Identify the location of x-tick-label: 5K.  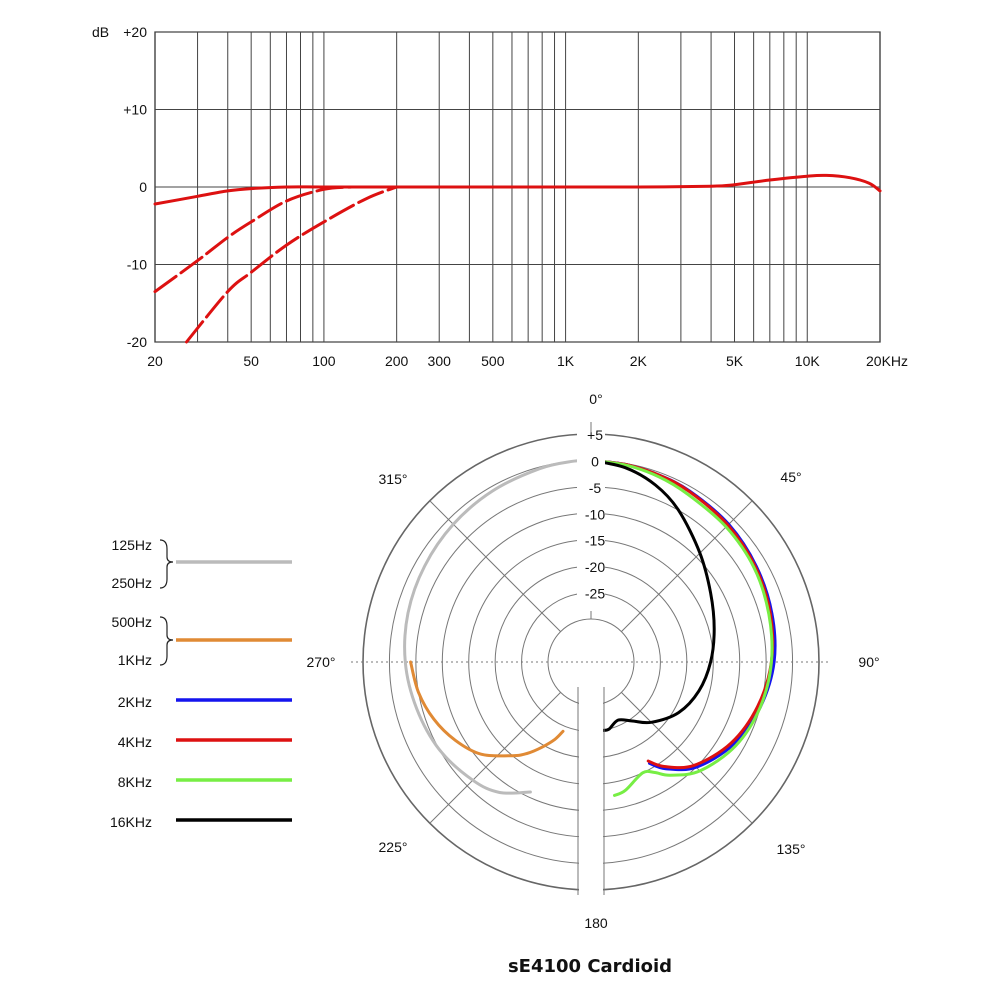
(735, 361).